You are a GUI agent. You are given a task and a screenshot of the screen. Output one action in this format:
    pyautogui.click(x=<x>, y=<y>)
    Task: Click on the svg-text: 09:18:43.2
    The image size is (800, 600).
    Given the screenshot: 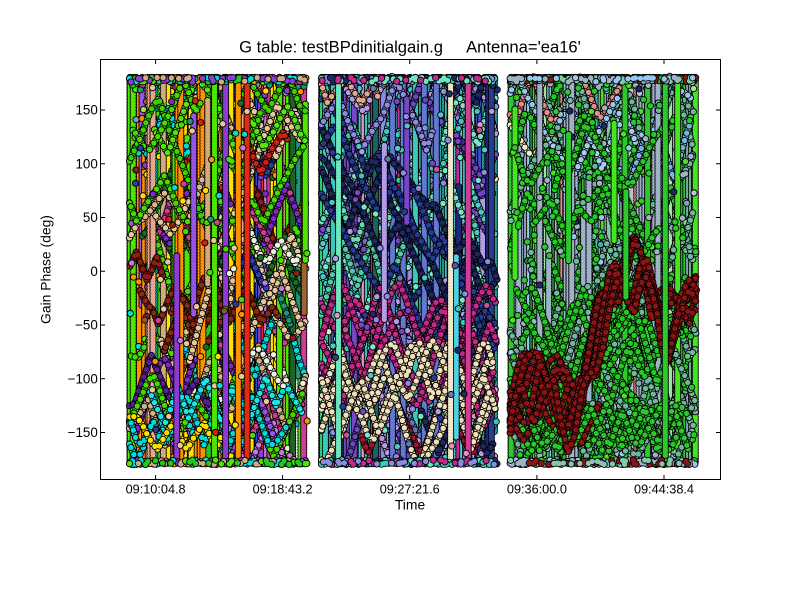 What is the action you would take?
    pyautogui.click(x=283, y=490)
    